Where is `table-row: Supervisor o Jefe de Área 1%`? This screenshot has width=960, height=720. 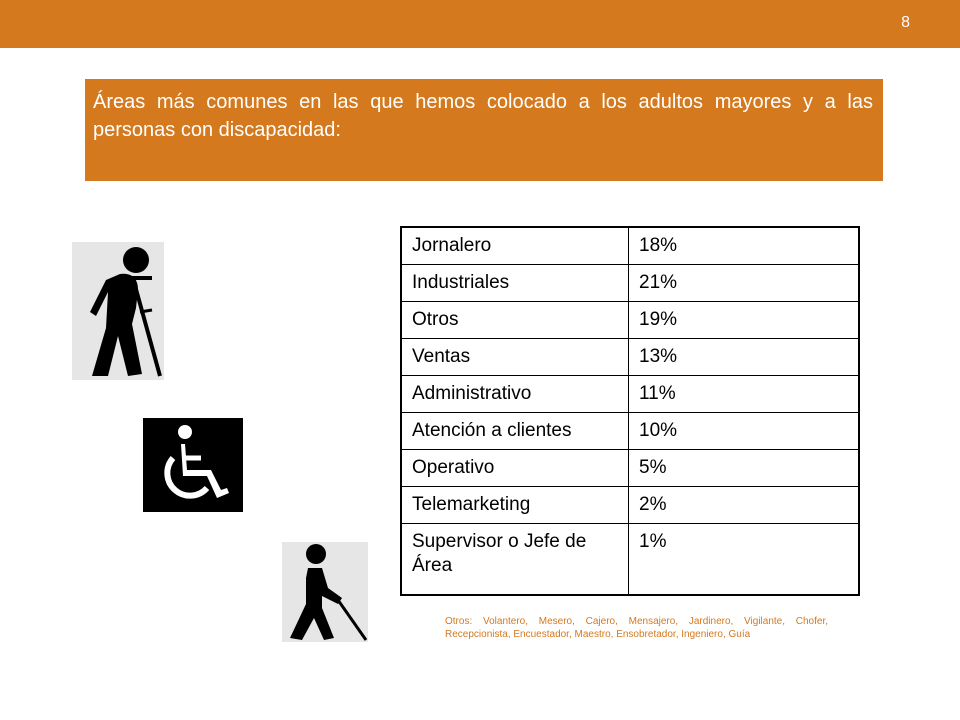 table-row: Supervisor o Jefe de Área 1% is located at coordinates (630, 559).